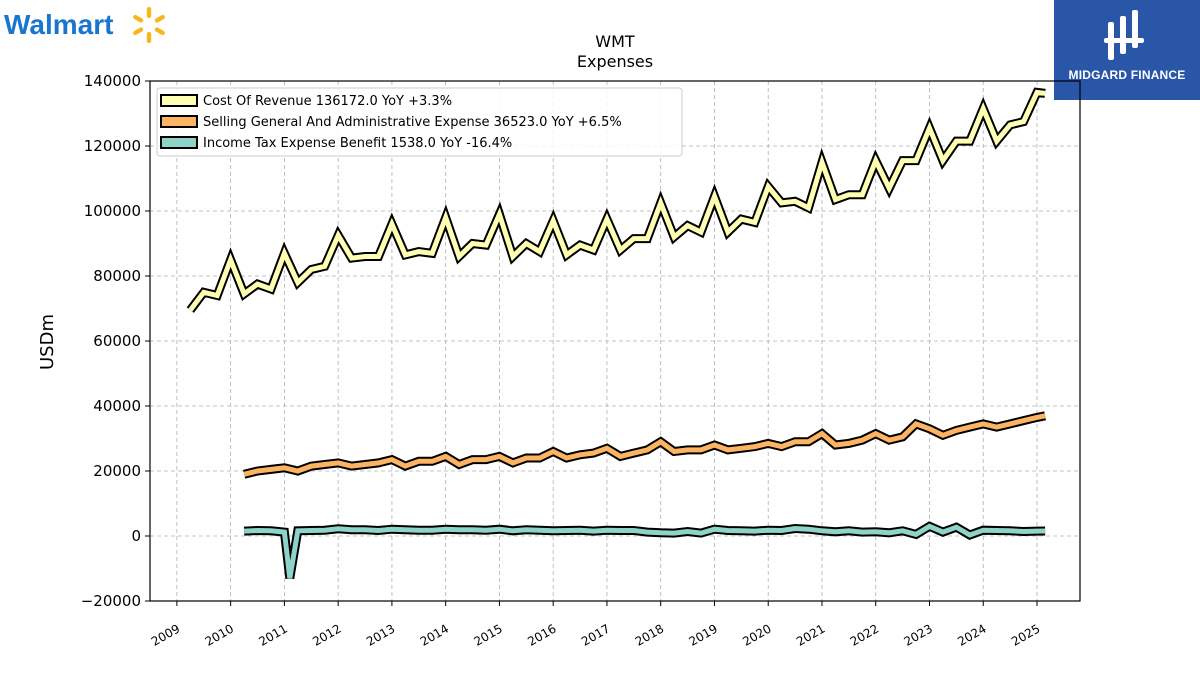  What do you see at coordinates (595, 634) in the screenshot?
I see `x-tick-label: 2017` at bounding box center [595, 634].